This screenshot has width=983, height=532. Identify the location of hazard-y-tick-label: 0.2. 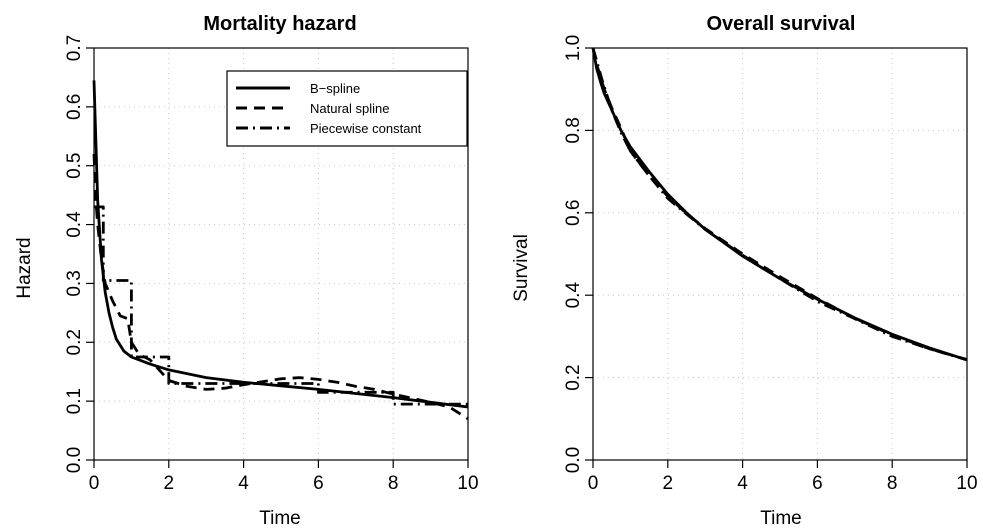
(74, 342).